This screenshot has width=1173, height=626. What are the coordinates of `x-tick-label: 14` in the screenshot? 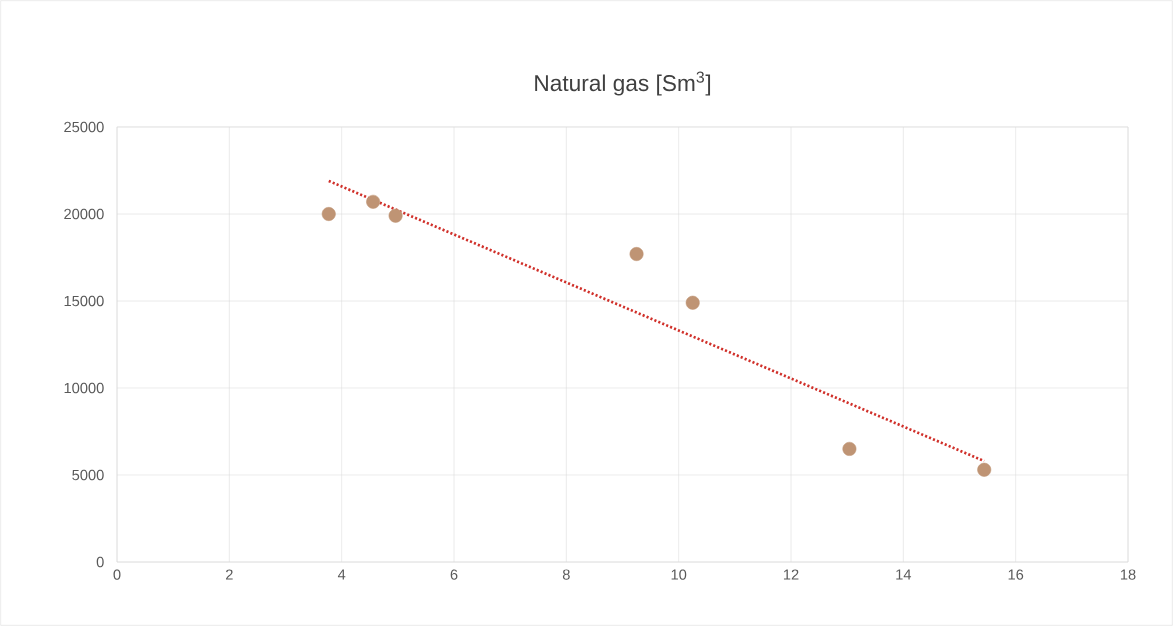 It's located at (904, 574).